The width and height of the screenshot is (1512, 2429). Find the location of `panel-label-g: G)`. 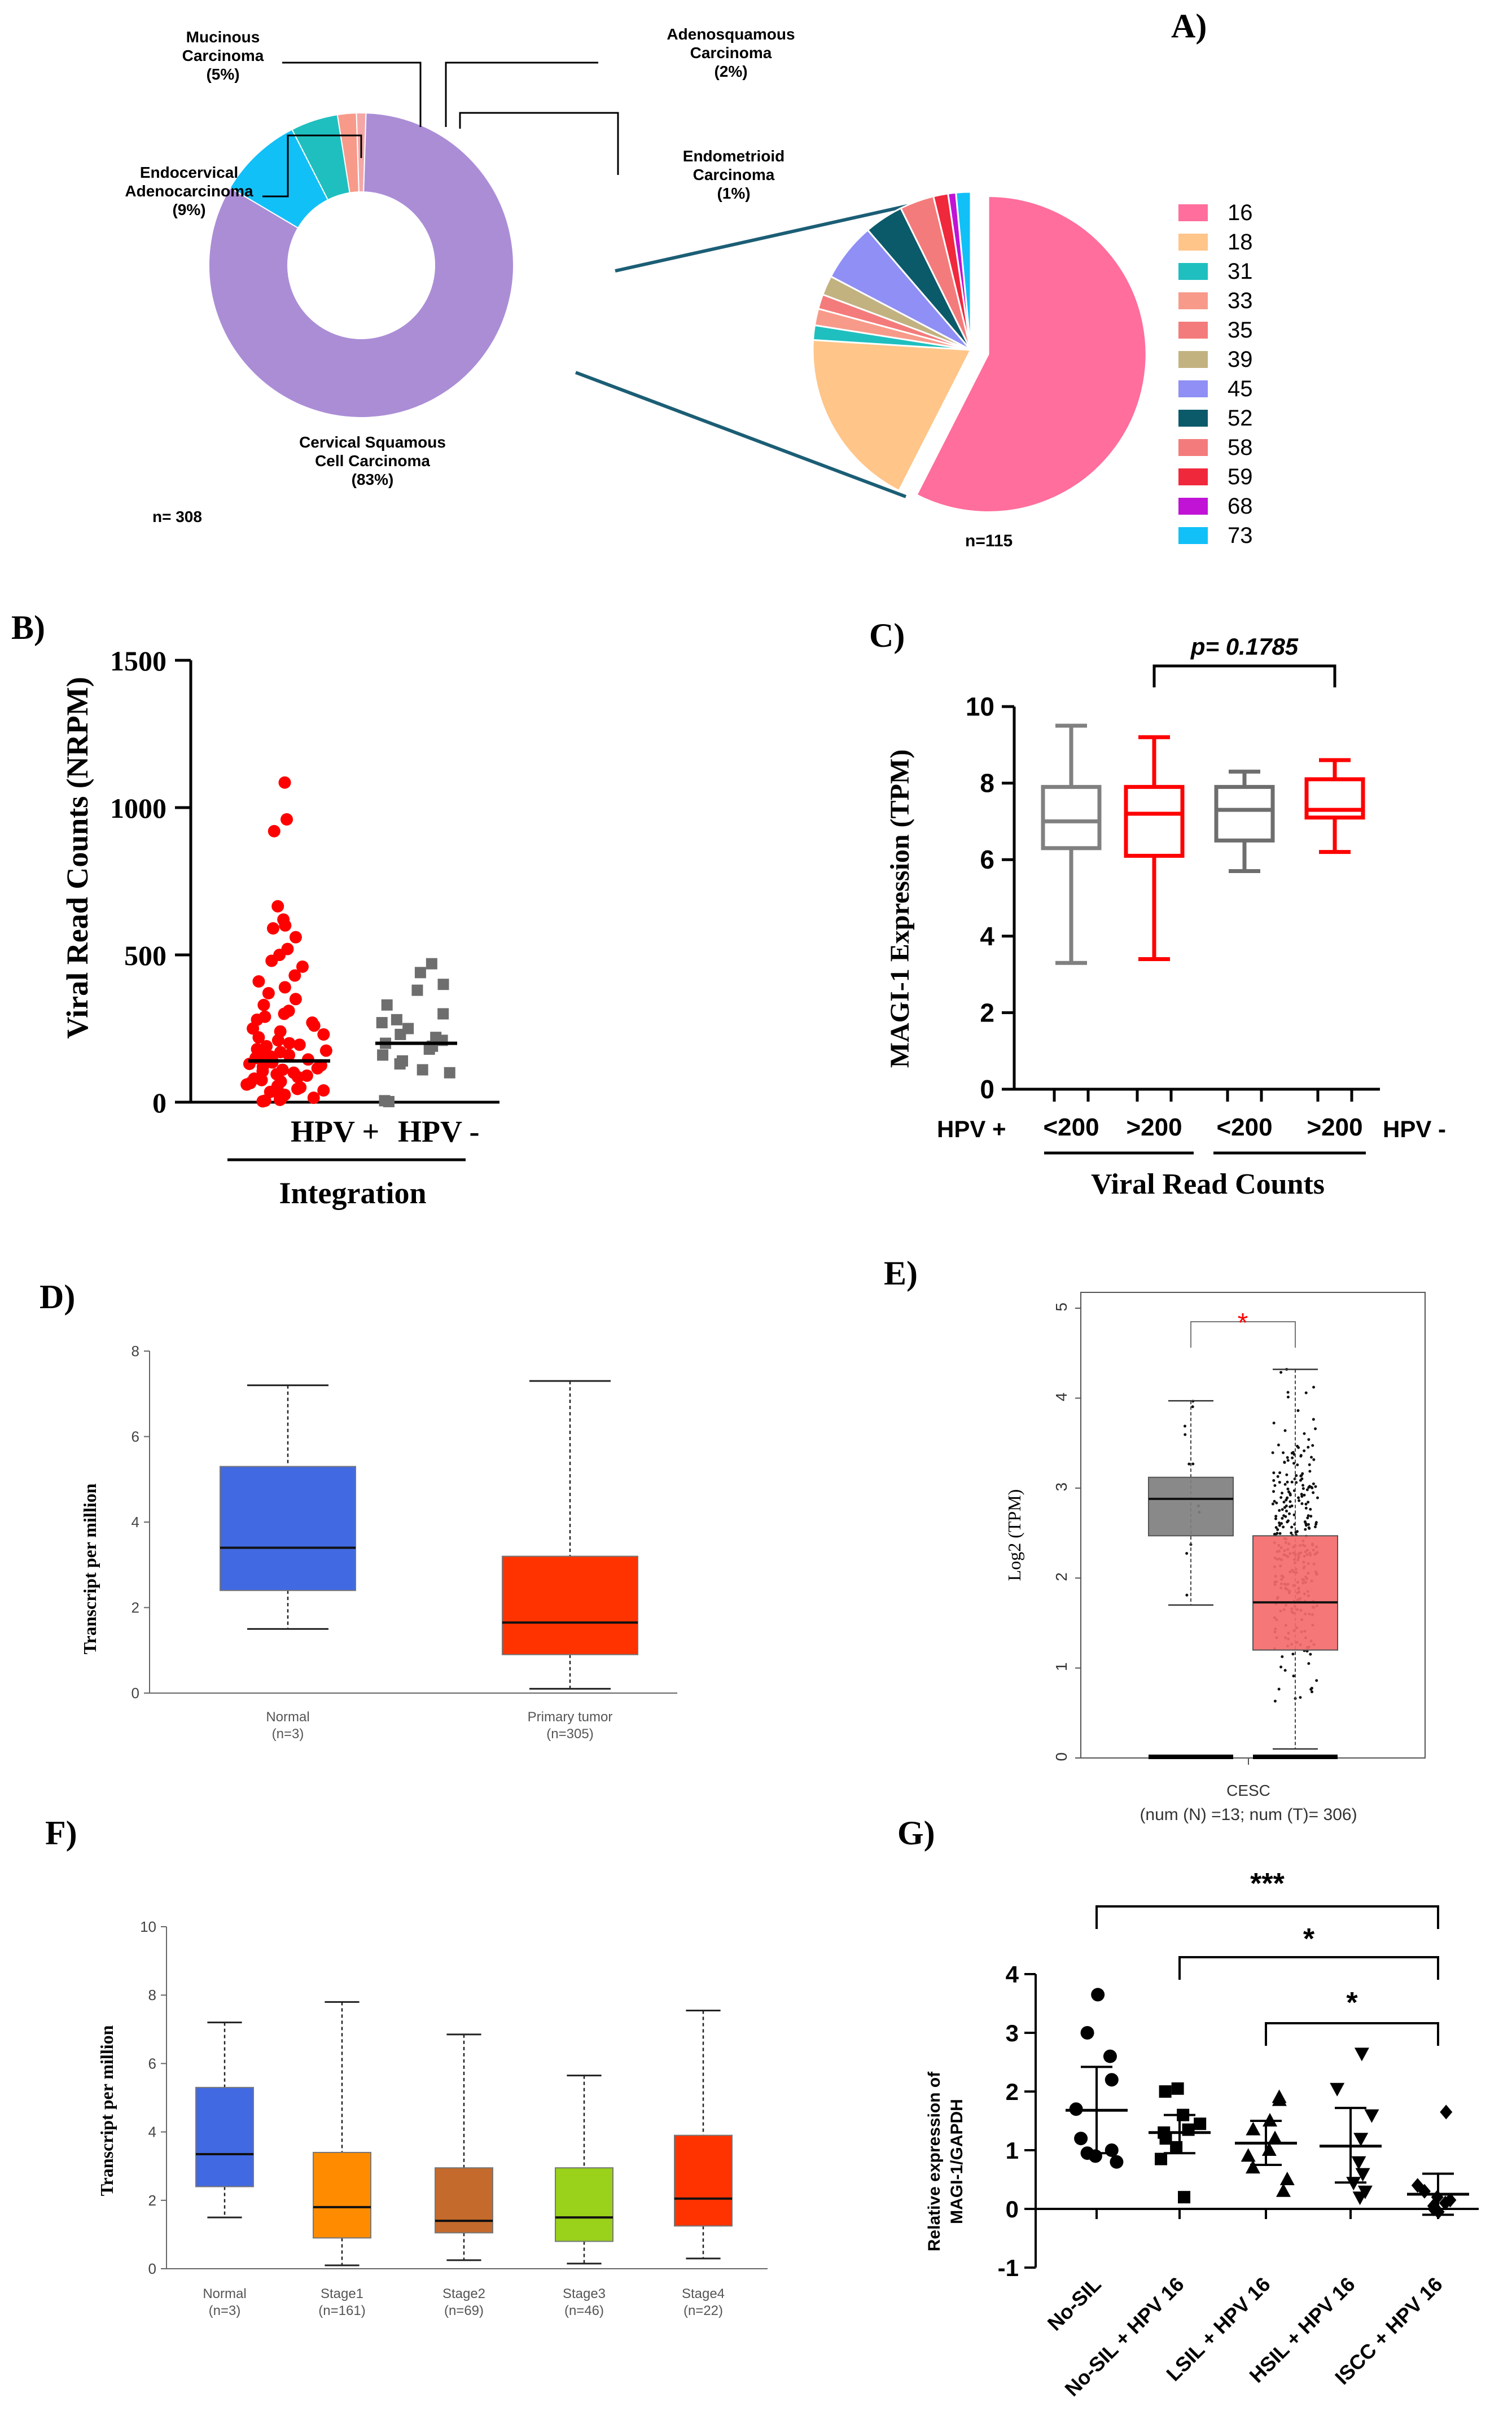

panel-label-g: G) is located at coordinates (916, 1833).